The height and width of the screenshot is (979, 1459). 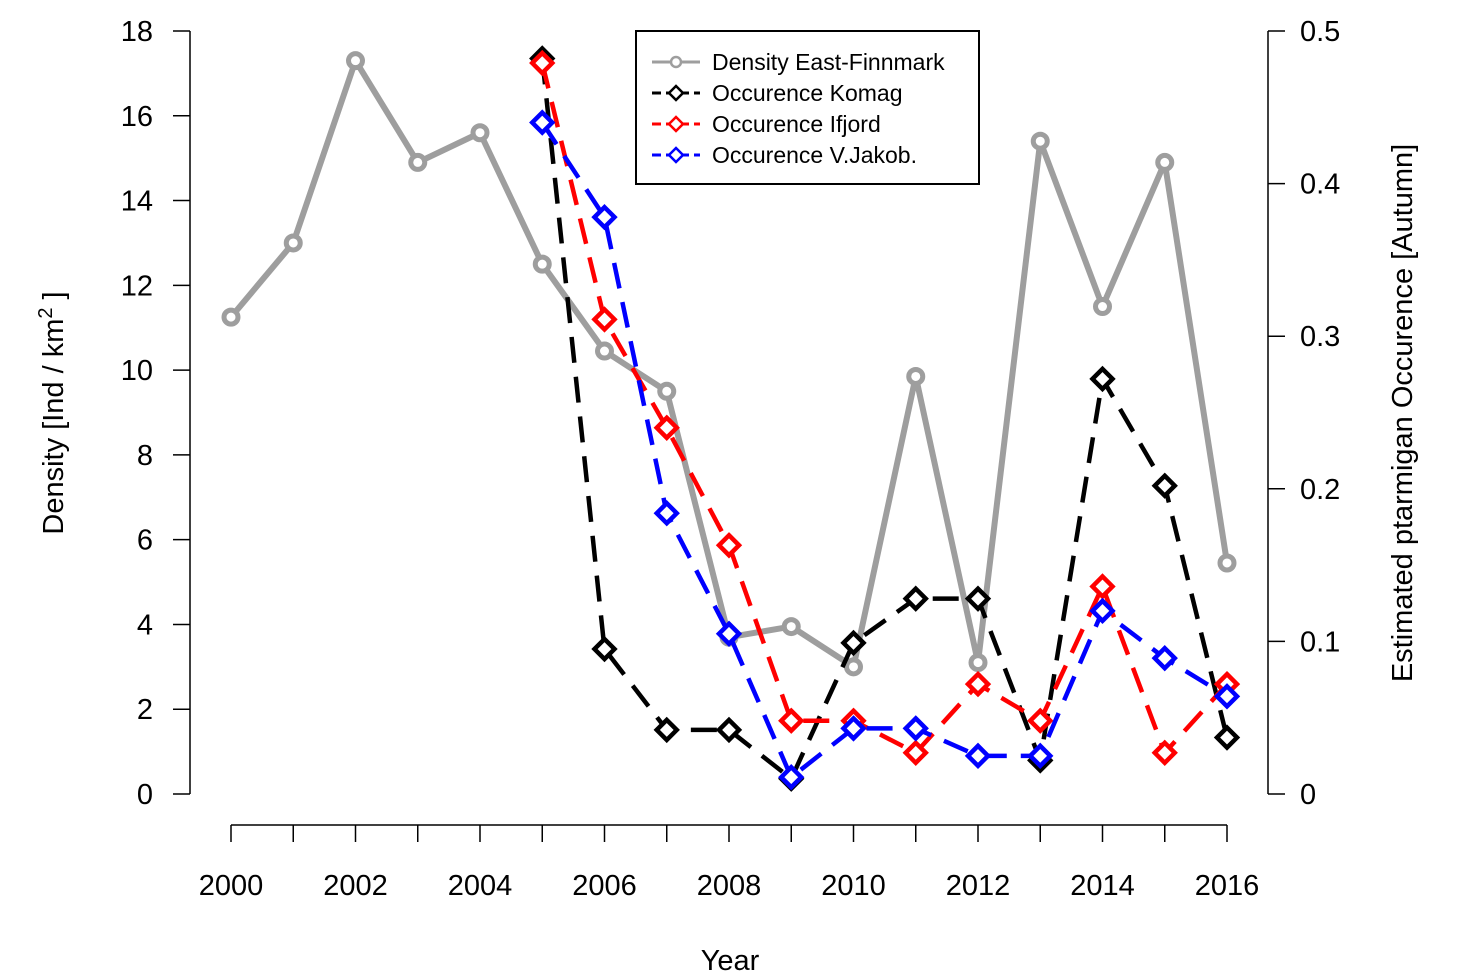 I want to click on left-y-axis-title-superscript: 2, so click(x=46, y=313).